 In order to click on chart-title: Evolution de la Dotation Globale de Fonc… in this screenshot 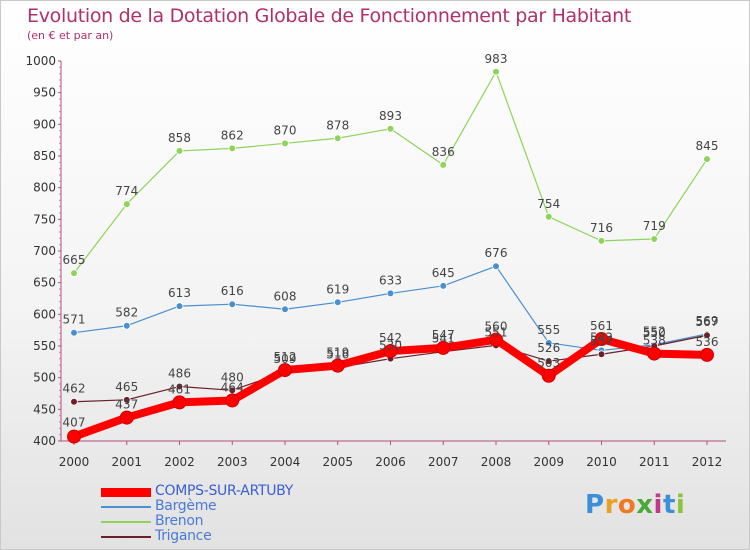, I will do `click(329, 16)`.